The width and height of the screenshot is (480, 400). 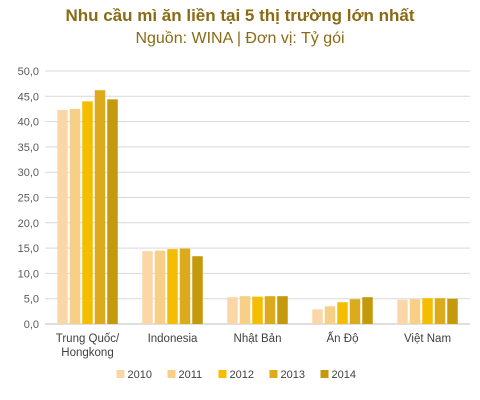 What do you see at coordinates (28, 97) in the screenshot?
I see `y-tick-label: 45,0` at bounding box center [28, 97].